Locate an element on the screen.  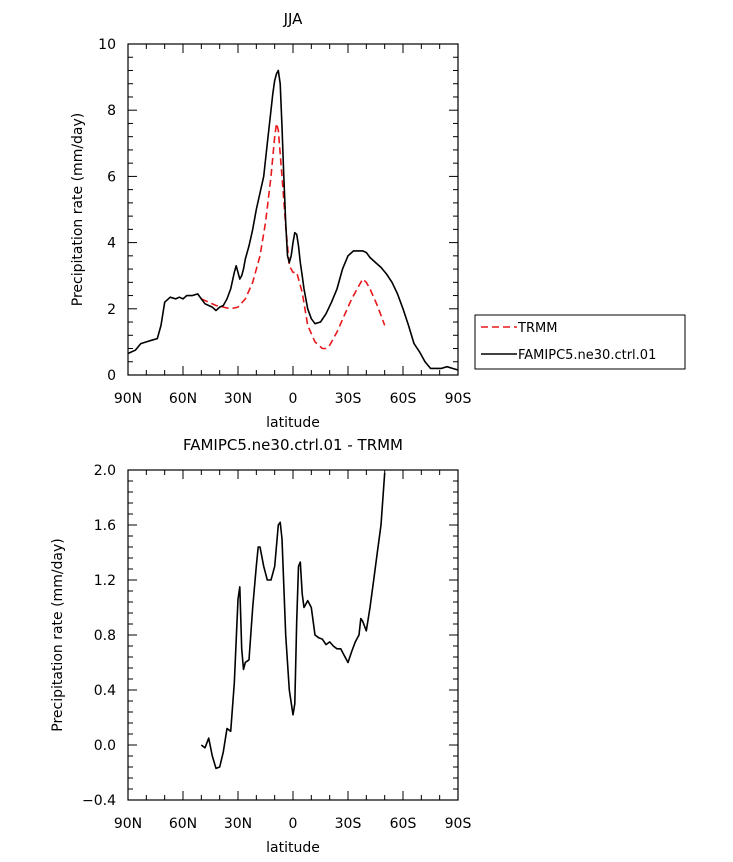
y-tick-label: 0.0 is located at coordinates (105, 746).